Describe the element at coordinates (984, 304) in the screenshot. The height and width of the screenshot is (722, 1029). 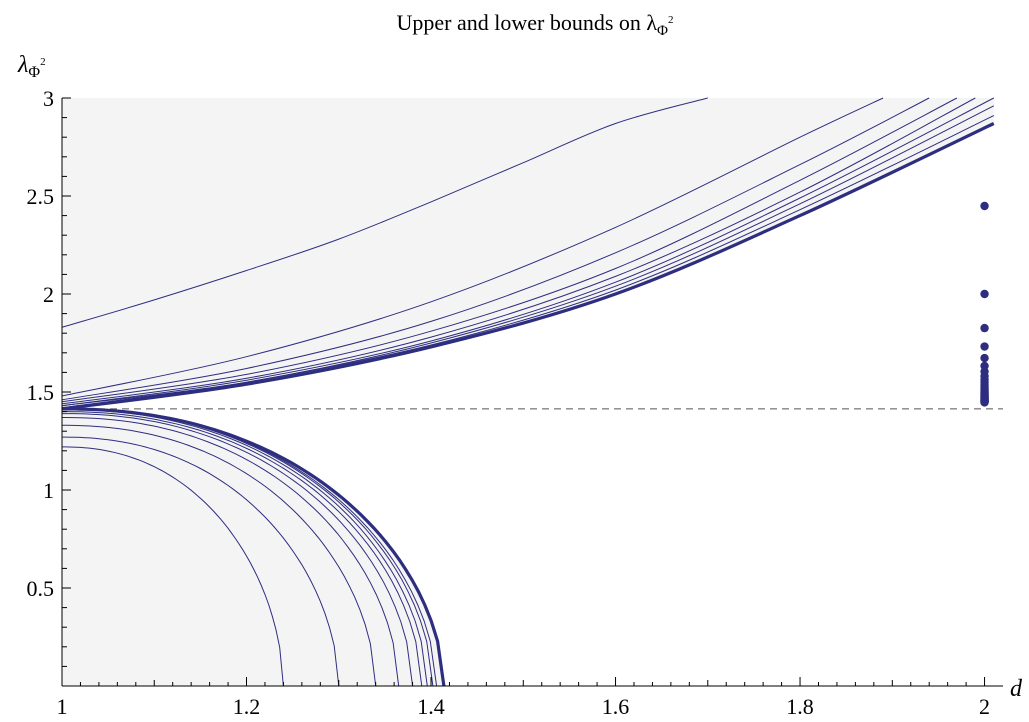
I see `scatter-points` at that location.